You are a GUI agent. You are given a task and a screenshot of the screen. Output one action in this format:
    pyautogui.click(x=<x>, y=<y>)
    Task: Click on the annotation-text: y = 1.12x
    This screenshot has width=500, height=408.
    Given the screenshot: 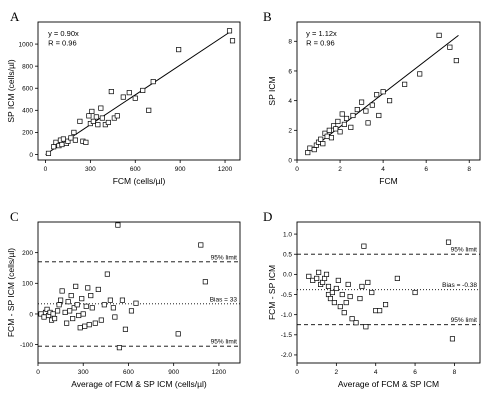 What is the action you would take?
    pyautogui.click(x=321, y=33)
    